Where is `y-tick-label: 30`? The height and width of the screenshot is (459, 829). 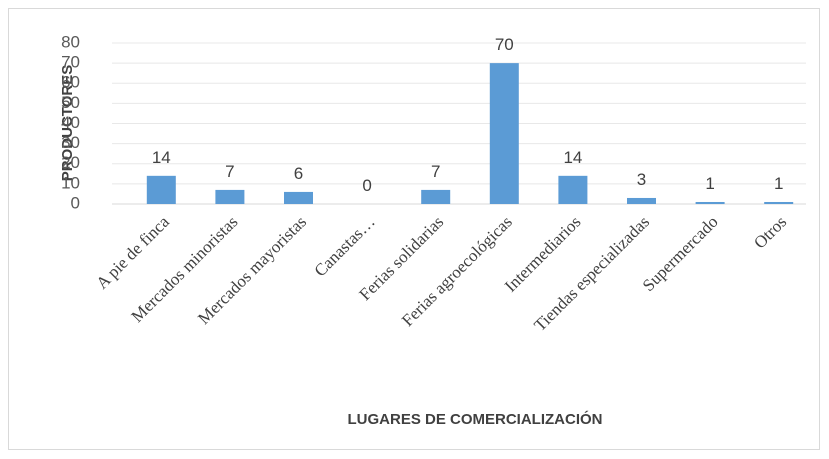 y-tick-label: 30 is located at coordinates (70, 142).